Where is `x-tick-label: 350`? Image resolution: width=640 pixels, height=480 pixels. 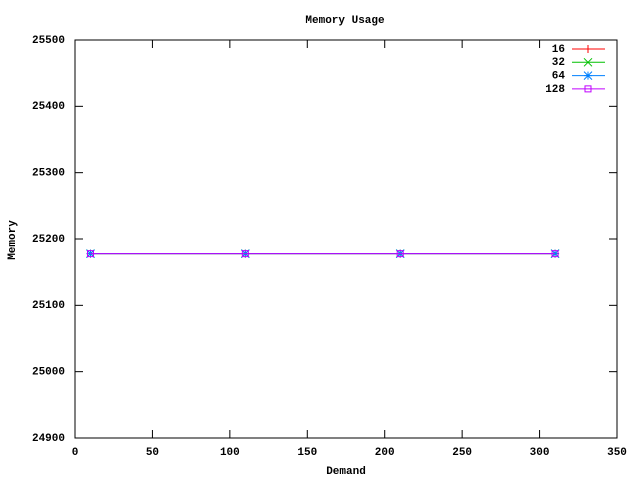 x-tick-label: 350 is located at coordinates (617, 453).